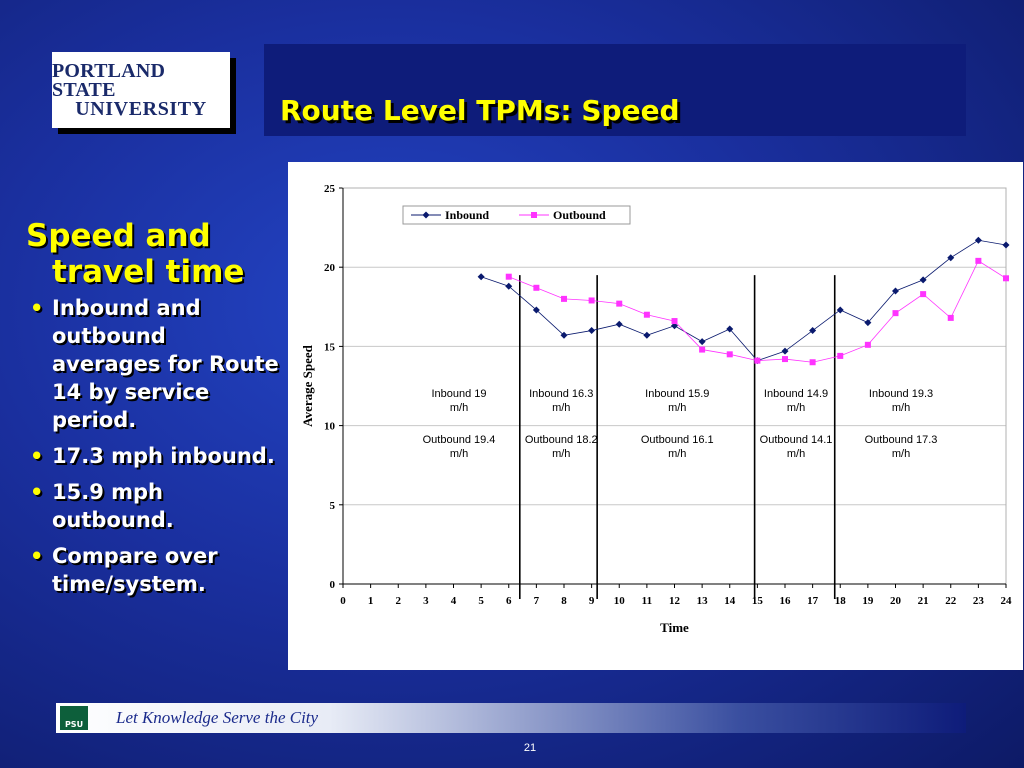  Describe the element at coordinates (426, 215) in the screenshot. I see `legend-inbound-marker` at that location.